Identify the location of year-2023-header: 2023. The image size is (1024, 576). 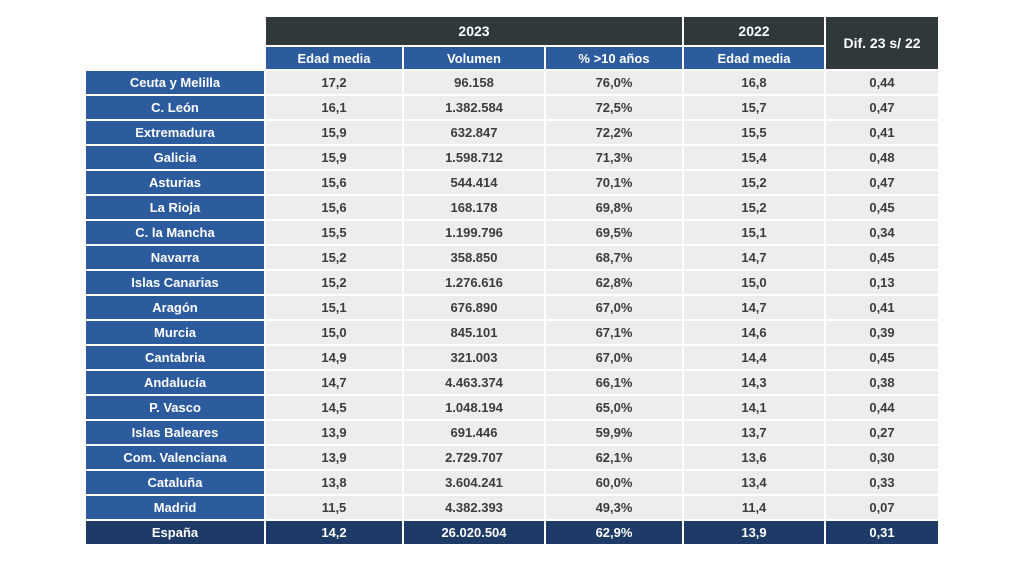
(474, 31).